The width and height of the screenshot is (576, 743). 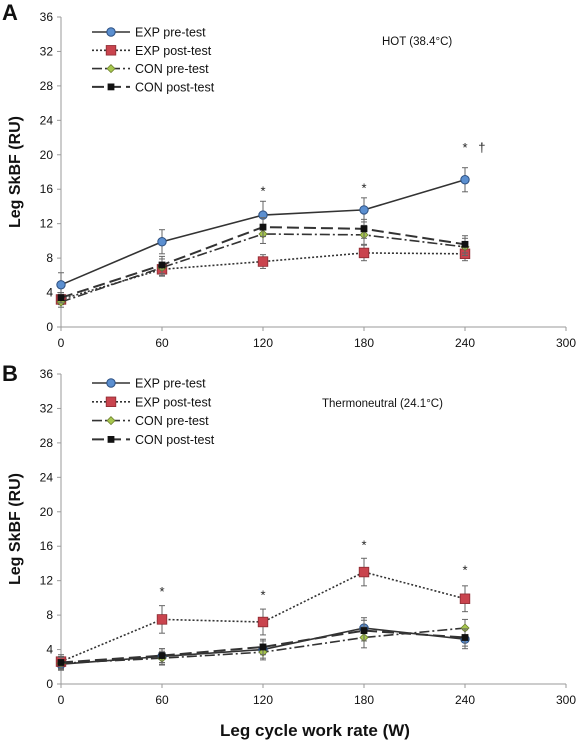 I want to click on series-exp-post-test, so click(x=263, y=275).